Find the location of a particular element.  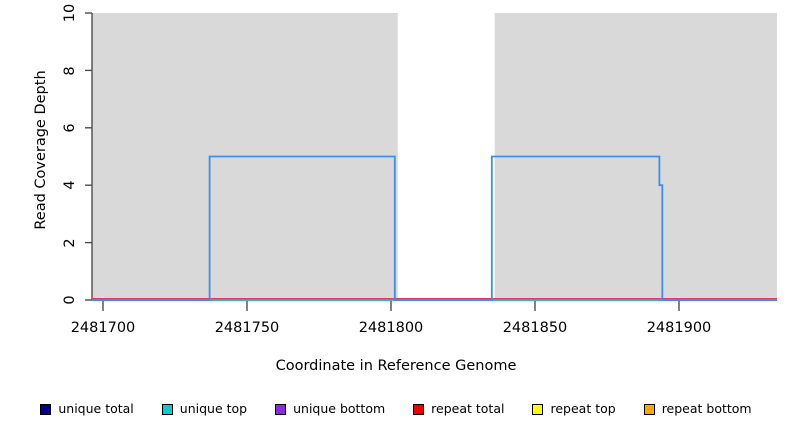

x-axis-title: Coordinate in Reference Genome is located at coordinates (396, 366).